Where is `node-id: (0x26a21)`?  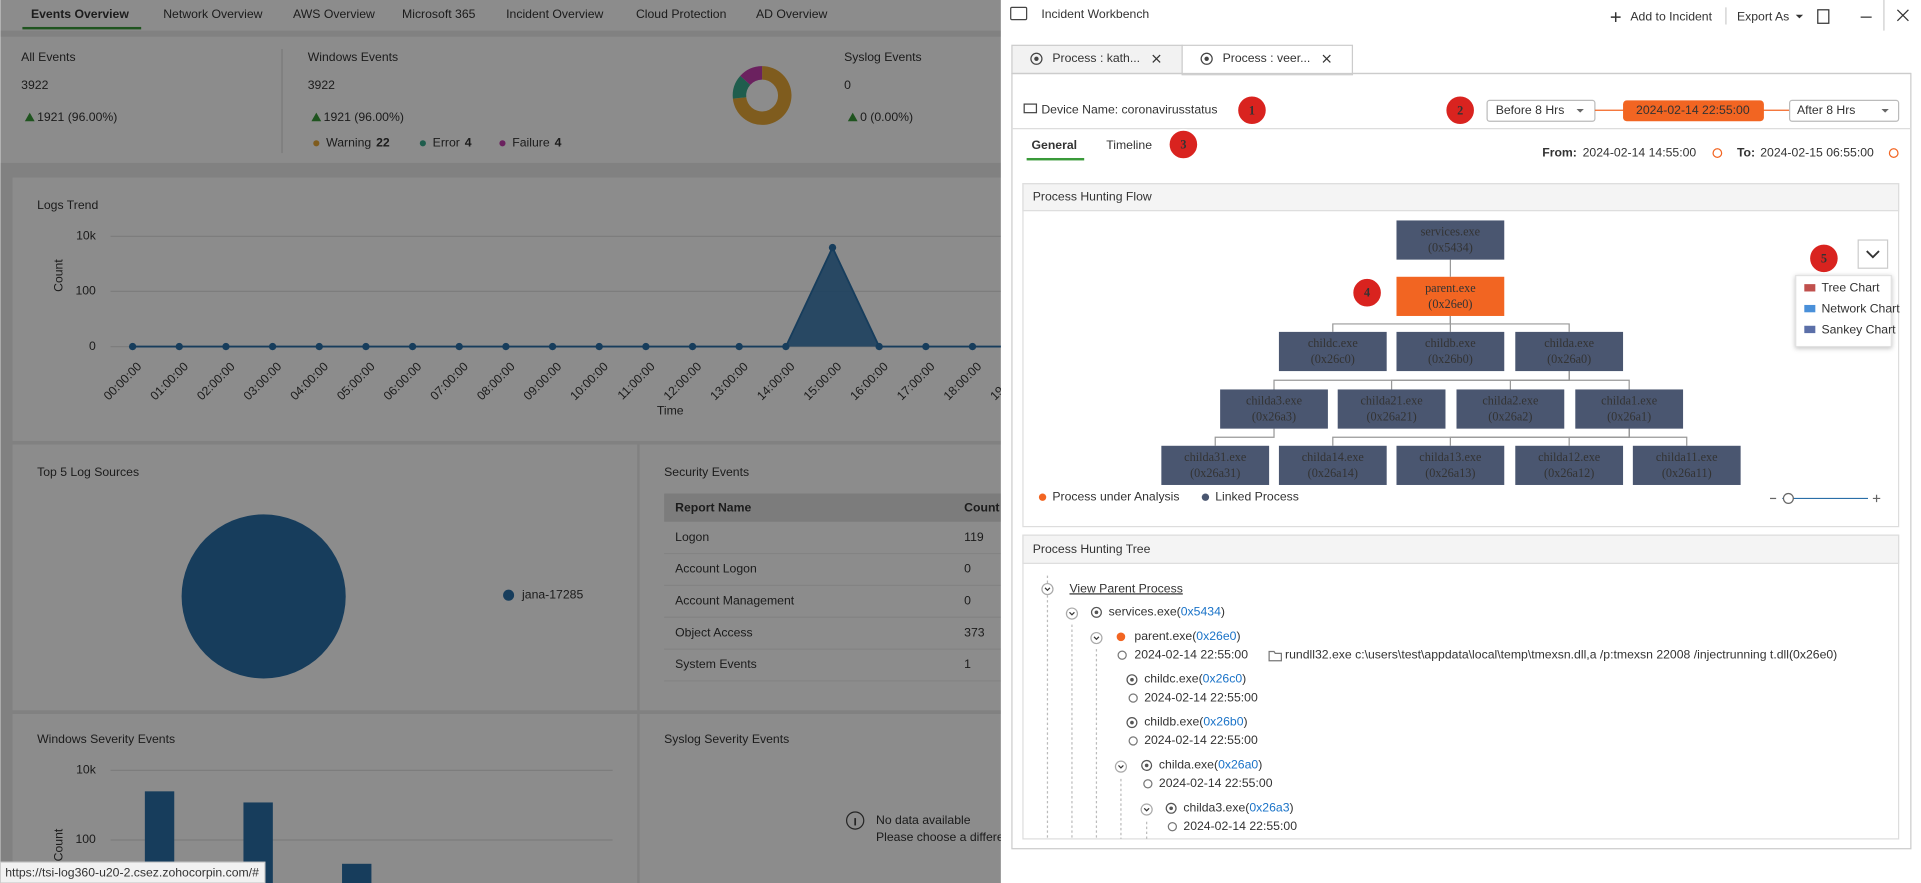 node-id: (0x26a21) is located at coordinates (1391, 416).